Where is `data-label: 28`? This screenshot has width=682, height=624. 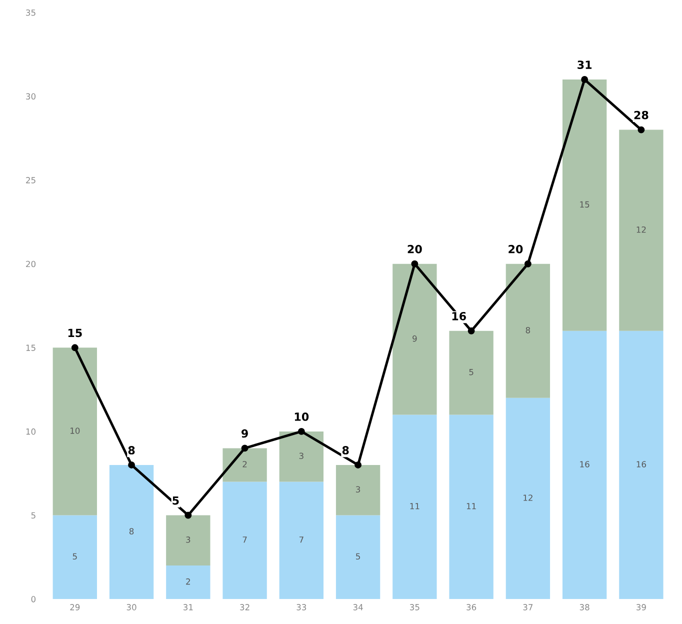
data-label: 28 is located at coordinates (641, 115).